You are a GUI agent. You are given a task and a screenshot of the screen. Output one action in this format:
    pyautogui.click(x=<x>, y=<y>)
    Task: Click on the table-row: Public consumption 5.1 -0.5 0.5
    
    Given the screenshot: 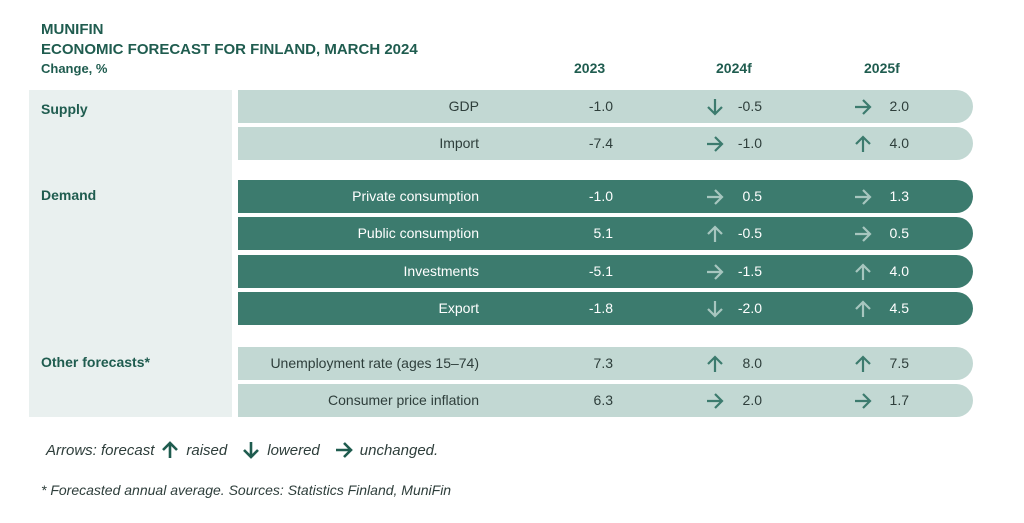 What is the action you would take?
    pyautogui.click(x=605, y=233)
    